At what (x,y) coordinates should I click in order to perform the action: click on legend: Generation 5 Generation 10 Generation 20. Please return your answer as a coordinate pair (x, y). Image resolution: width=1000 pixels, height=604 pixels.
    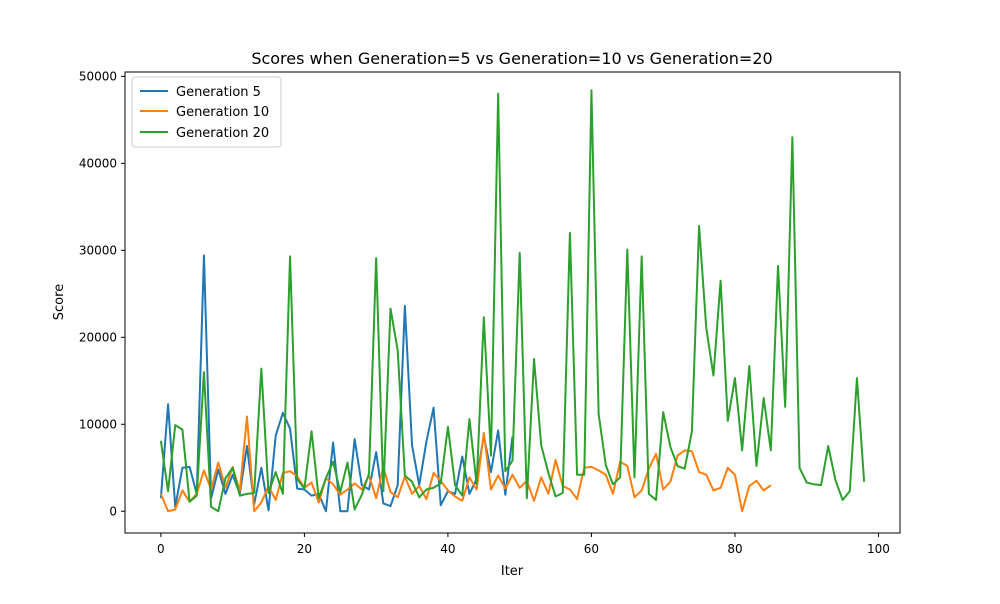
    Looking at the image, I should click on (206, 112).